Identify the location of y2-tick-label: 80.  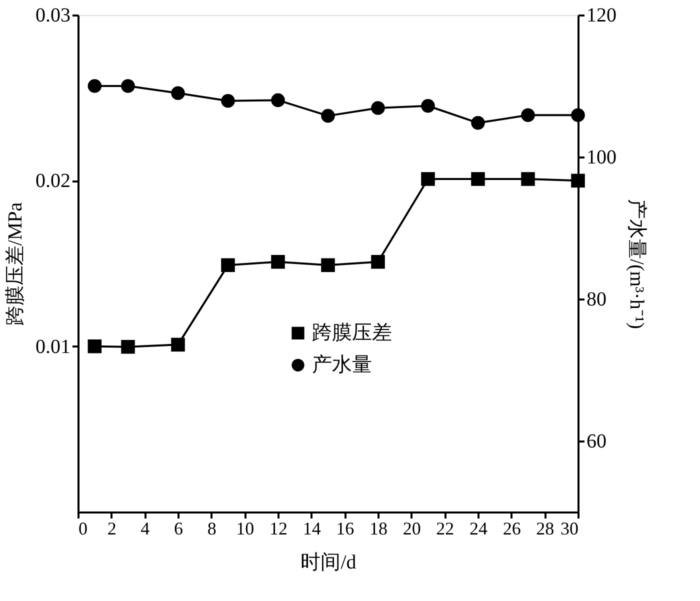
(596, 299).